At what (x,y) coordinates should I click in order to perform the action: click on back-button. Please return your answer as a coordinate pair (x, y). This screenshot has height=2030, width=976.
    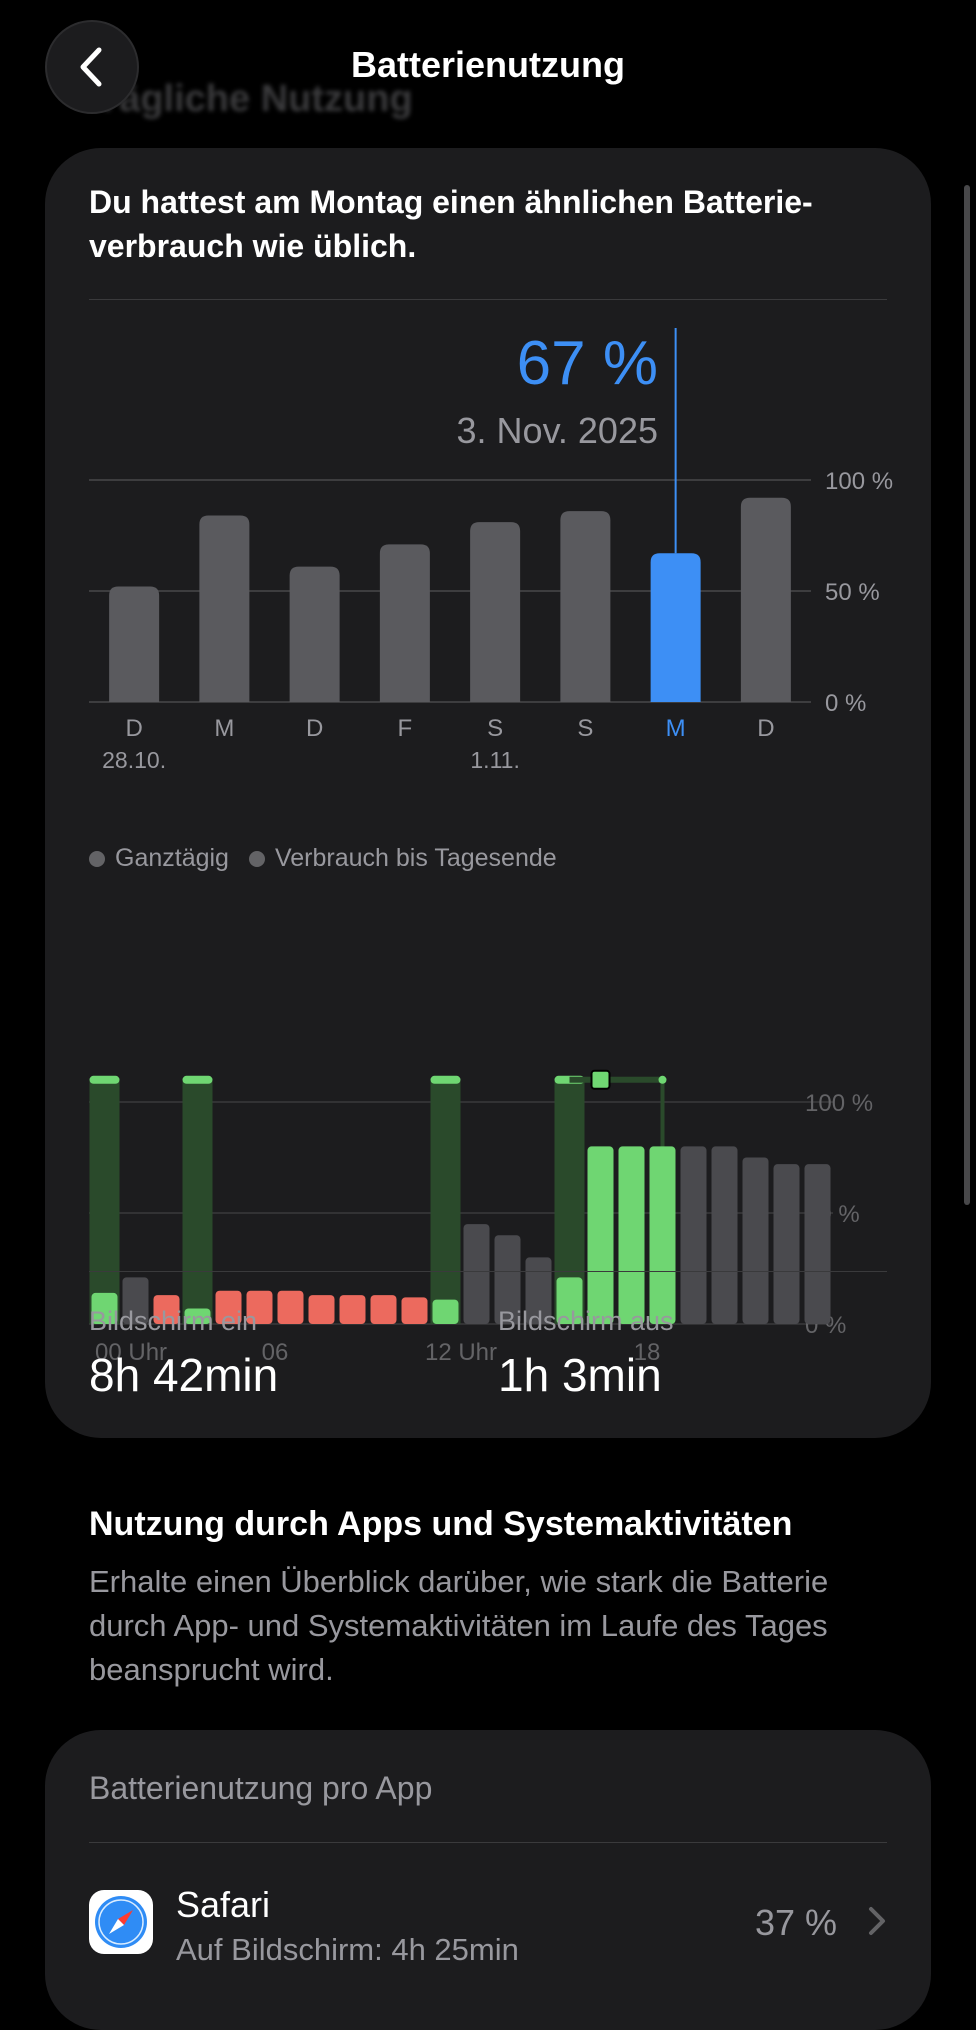
    Looking at the image, I should click on (92, 67).